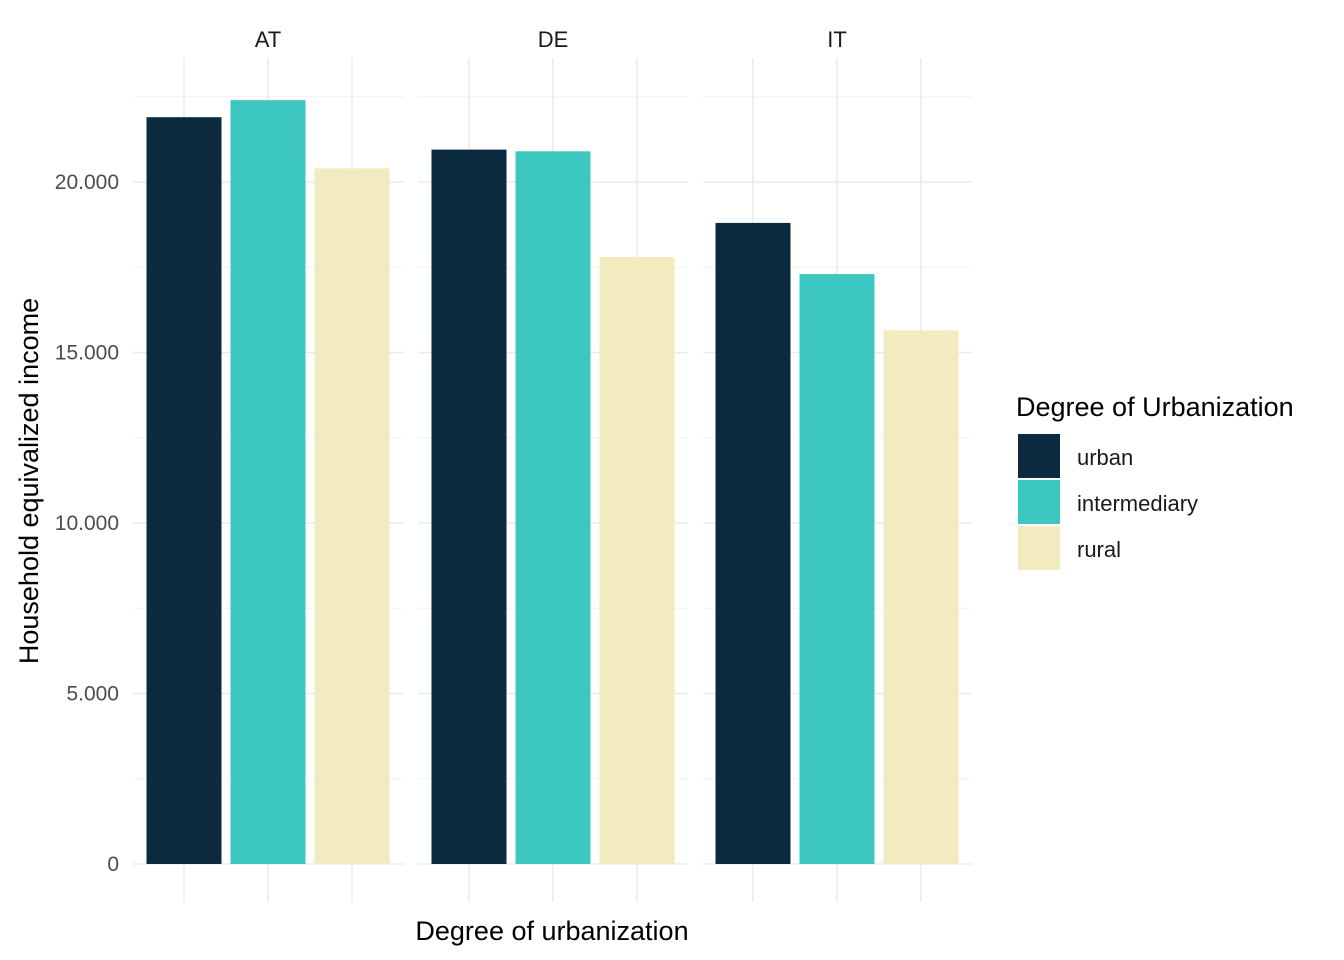  I want to click on y-axis-ticks: 0 5.000 10.000 15.000 20.000, so click(87, 523).